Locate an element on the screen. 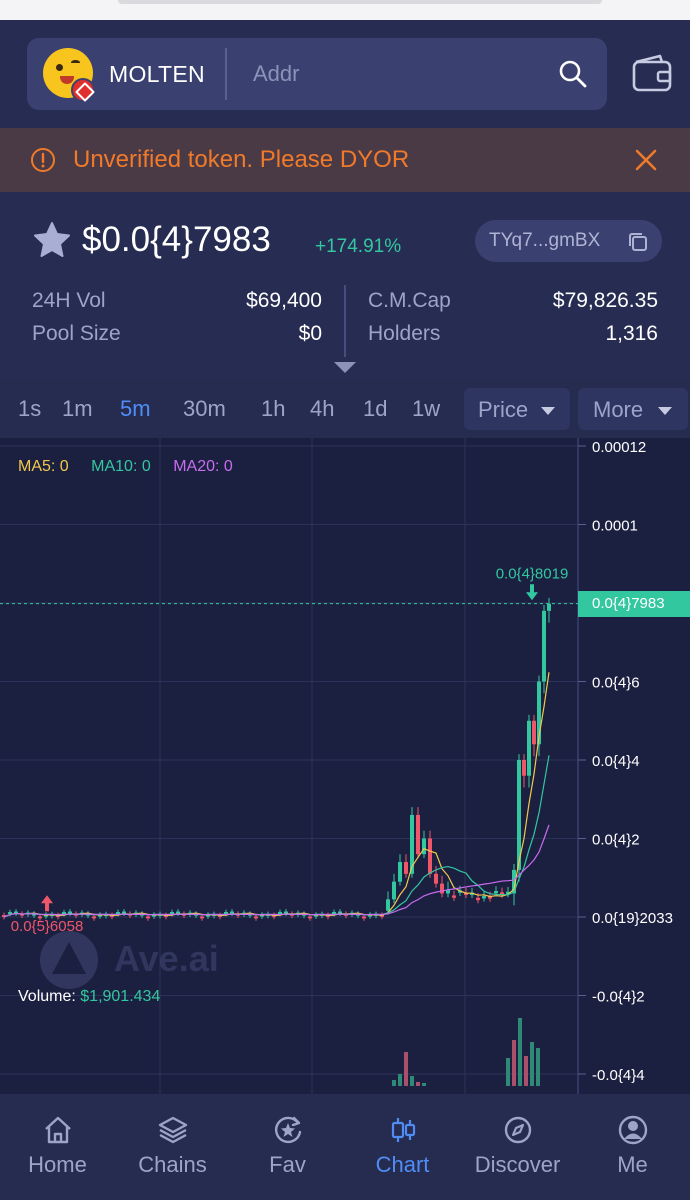 Image resolution: width=690 pixels, height=1200 pixels. watermark-text: Ave.ai is located at coordinates (166, 958).